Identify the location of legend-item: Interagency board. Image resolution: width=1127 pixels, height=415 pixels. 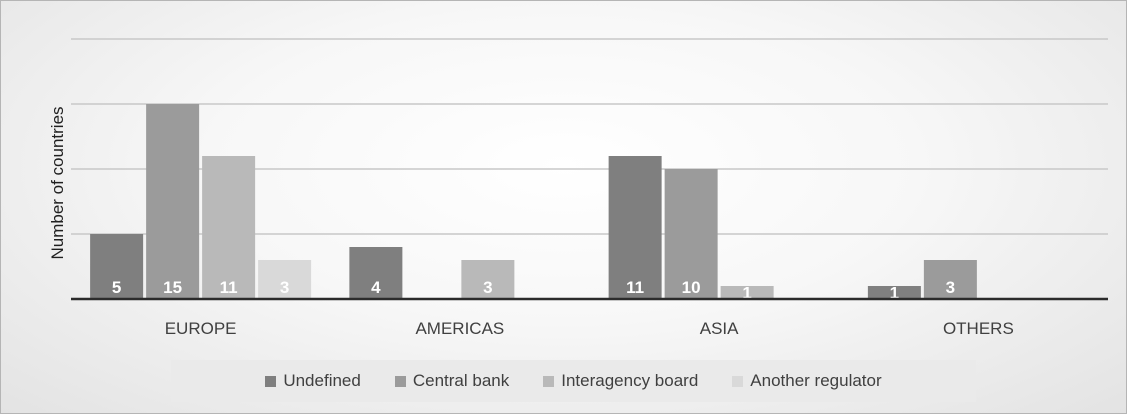
(620, 381).